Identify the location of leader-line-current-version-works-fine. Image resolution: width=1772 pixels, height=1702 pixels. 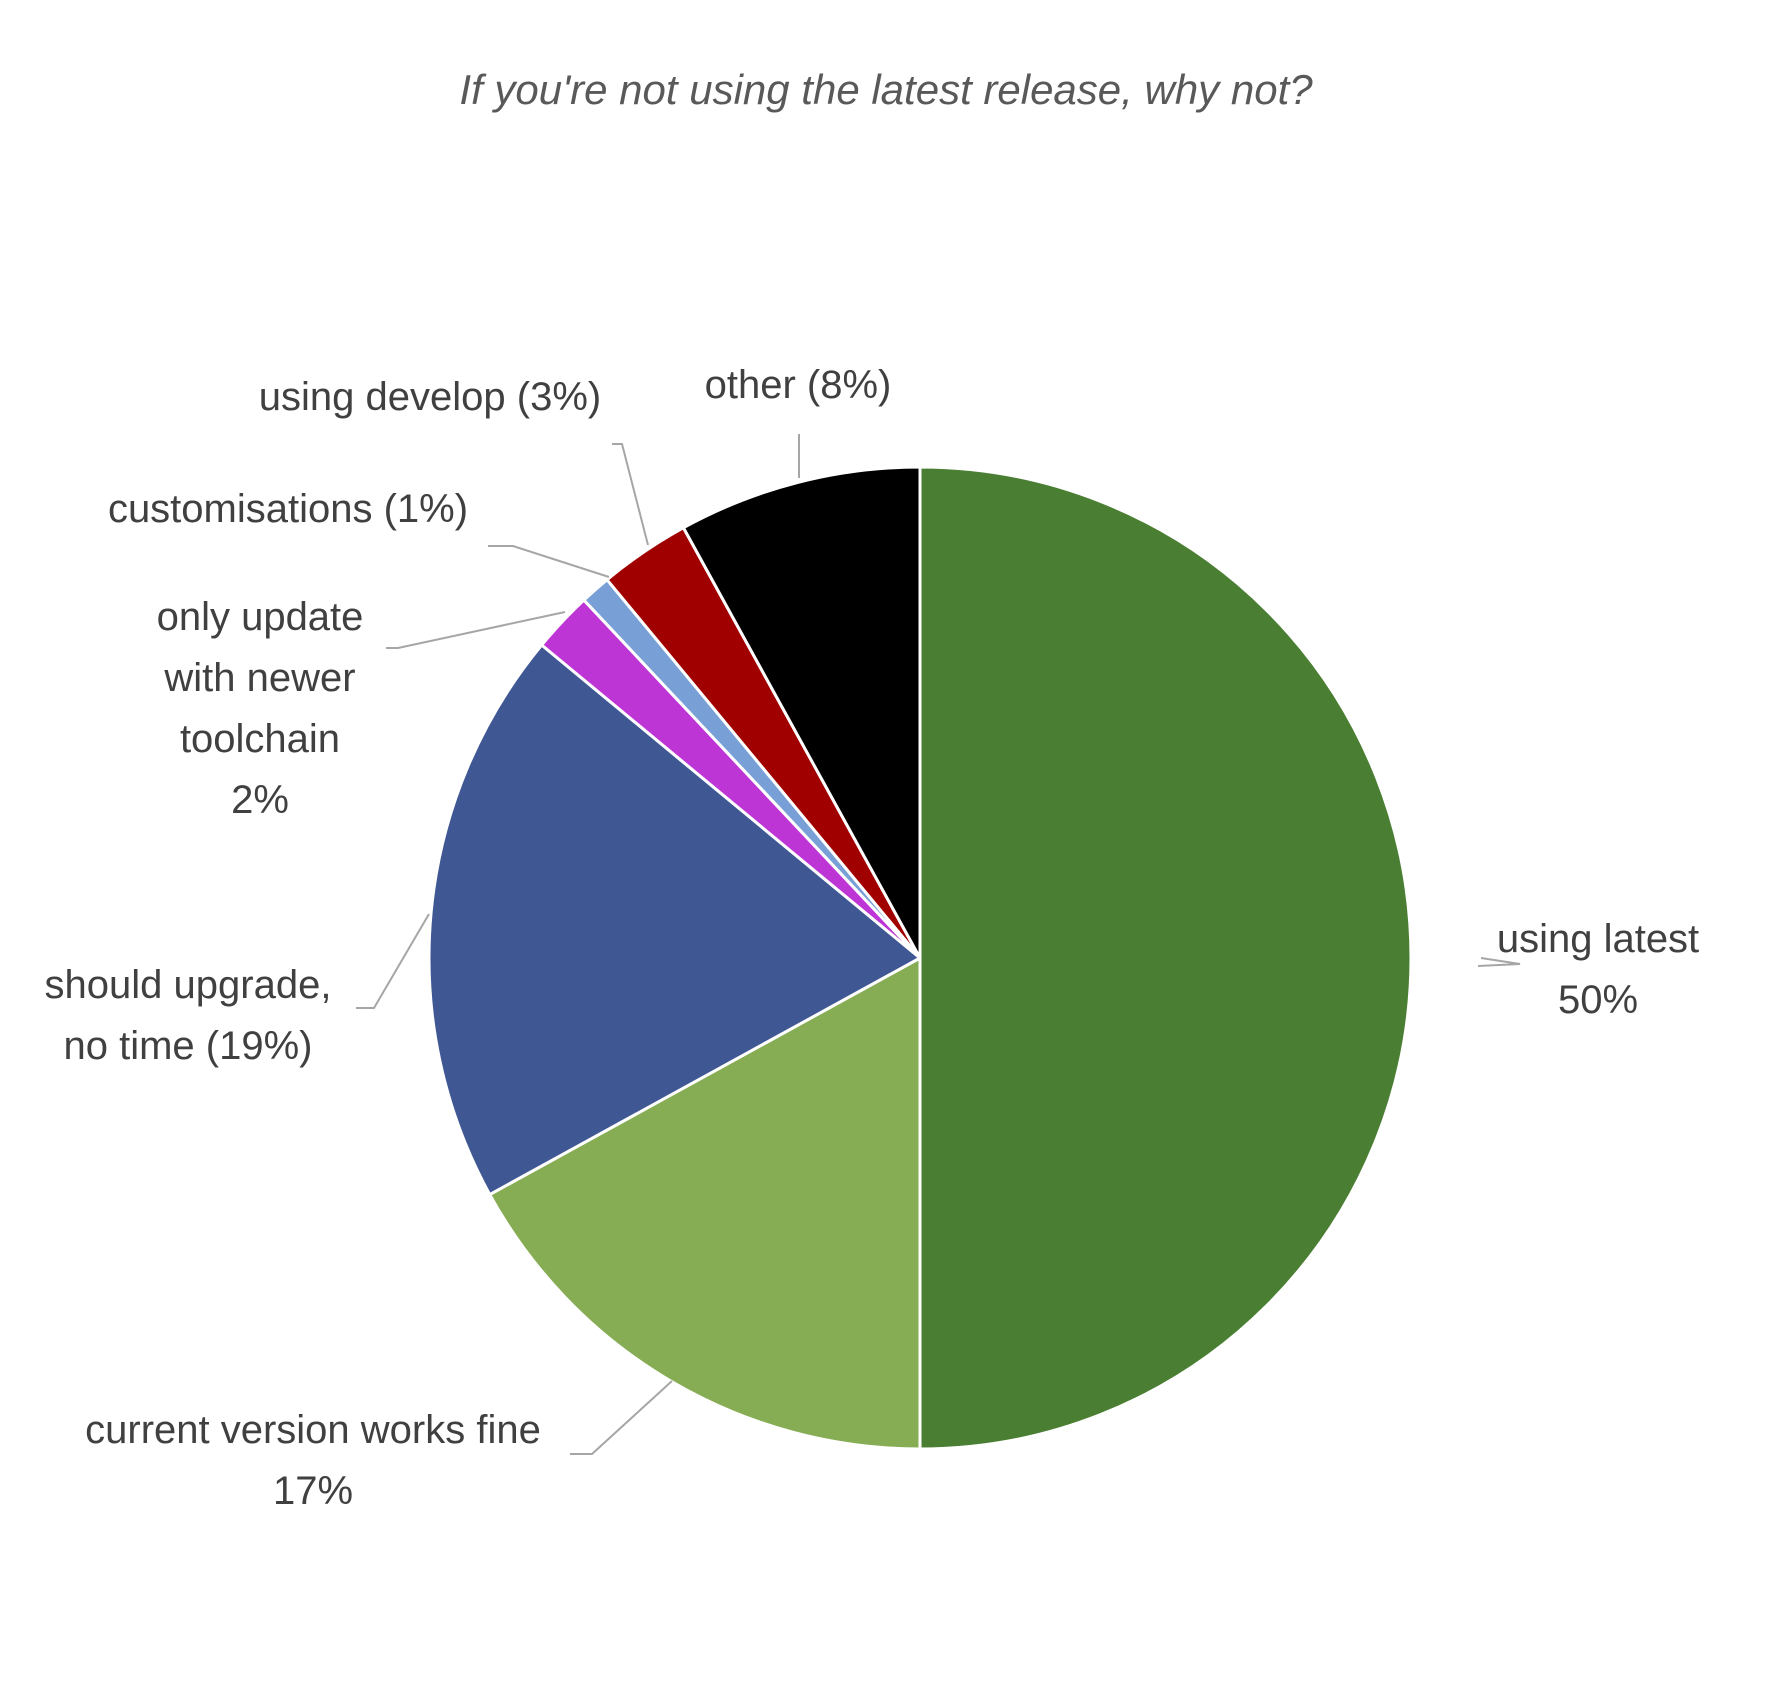
(621, 1417).